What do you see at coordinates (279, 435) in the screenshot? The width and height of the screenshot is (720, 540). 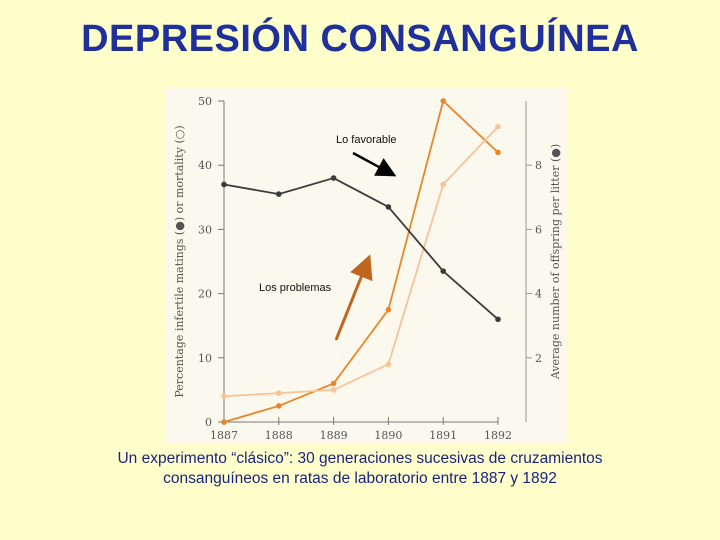 I see `x-tick-label: 1888` at bounding box center [279, 435].